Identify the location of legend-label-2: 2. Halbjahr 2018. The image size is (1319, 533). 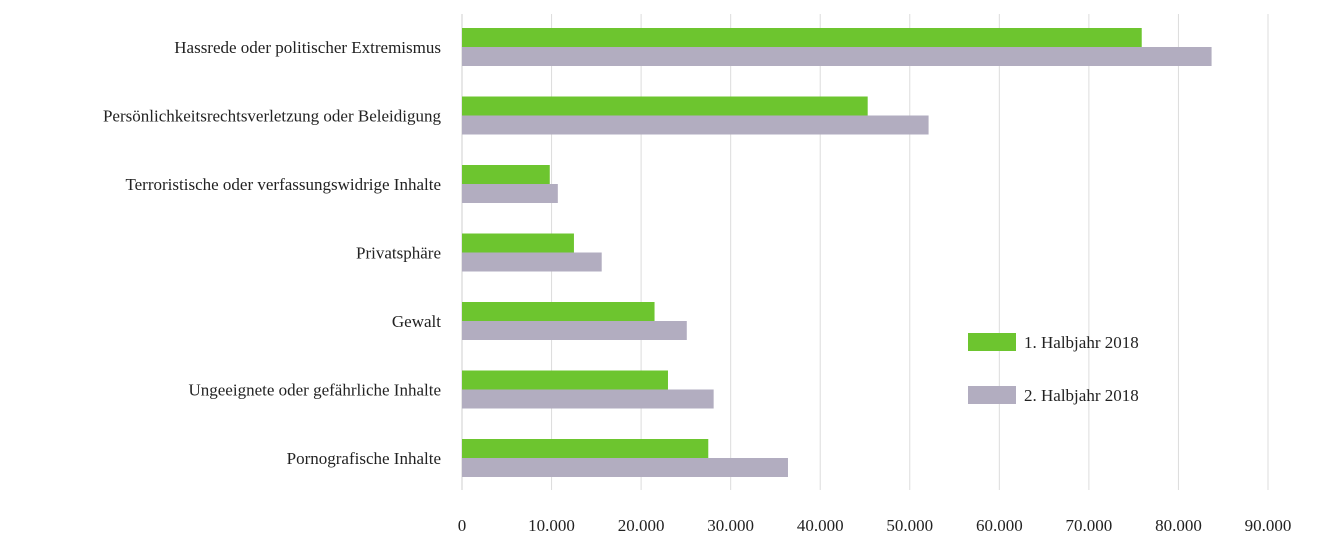
(1081, 395).